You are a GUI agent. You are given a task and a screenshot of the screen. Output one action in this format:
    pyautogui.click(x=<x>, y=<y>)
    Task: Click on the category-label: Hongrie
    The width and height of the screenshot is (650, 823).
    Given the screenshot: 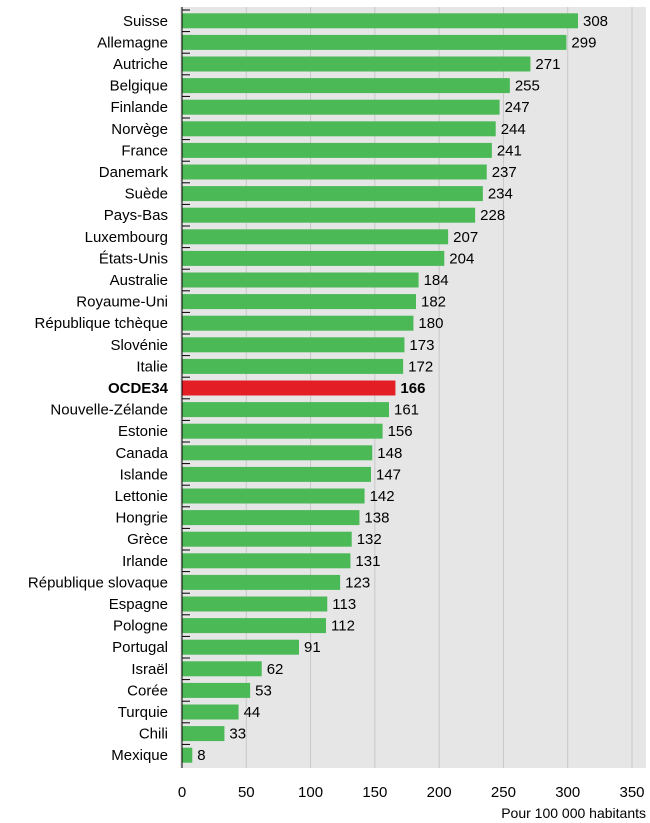 What is the action you would take?
    pyautogui.click(x=141, y=518)
    